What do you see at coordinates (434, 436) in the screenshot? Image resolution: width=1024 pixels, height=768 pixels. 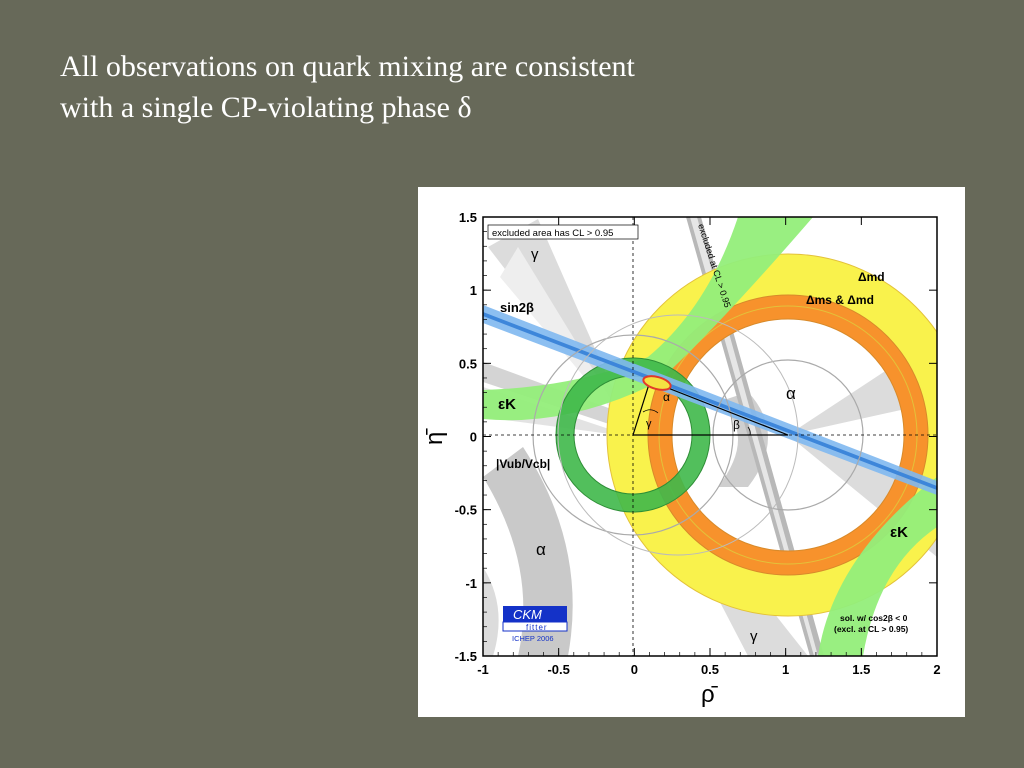 I see `y-axis-title: η̄` at bounding box center [434, 436].